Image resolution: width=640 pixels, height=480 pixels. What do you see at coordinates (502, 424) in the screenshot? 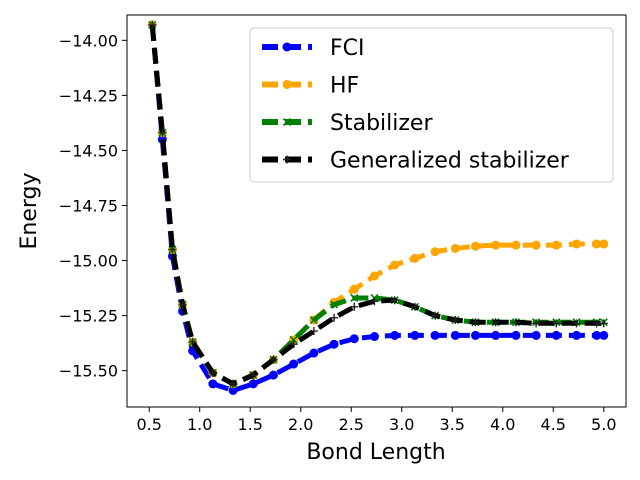
I see `x-tick-label: 4.0` at bounding box center [502, 424].